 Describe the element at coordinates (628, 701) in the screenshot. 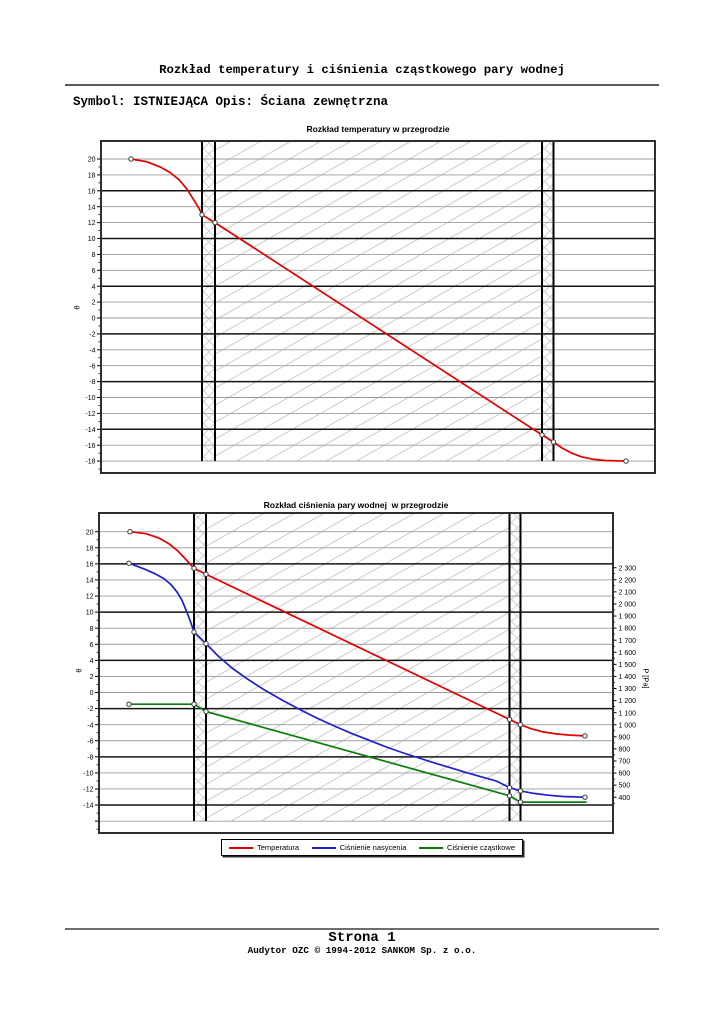

I see `svg-text: 1 200` at that location.